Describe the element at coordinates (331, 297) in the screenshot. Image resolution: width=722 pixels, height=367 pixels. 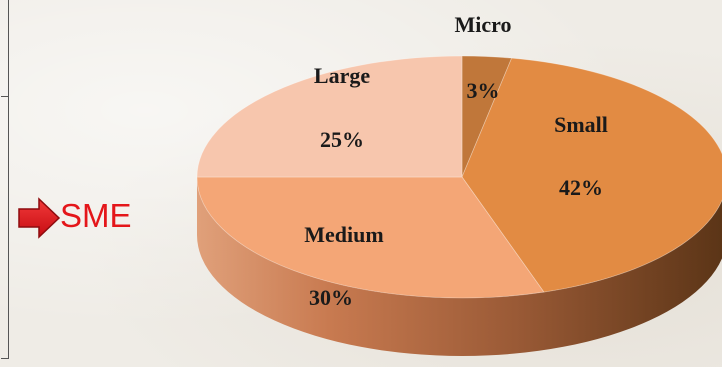
I see `slice-value-medium: 30%` at that location.